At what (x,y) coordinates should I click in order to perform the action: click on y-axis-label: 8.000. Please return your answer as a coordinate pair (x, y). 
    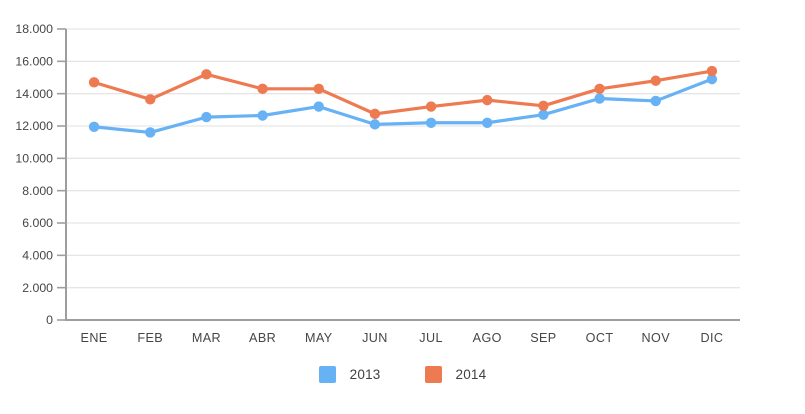
    Looking at the image, I should click on (37, 191).